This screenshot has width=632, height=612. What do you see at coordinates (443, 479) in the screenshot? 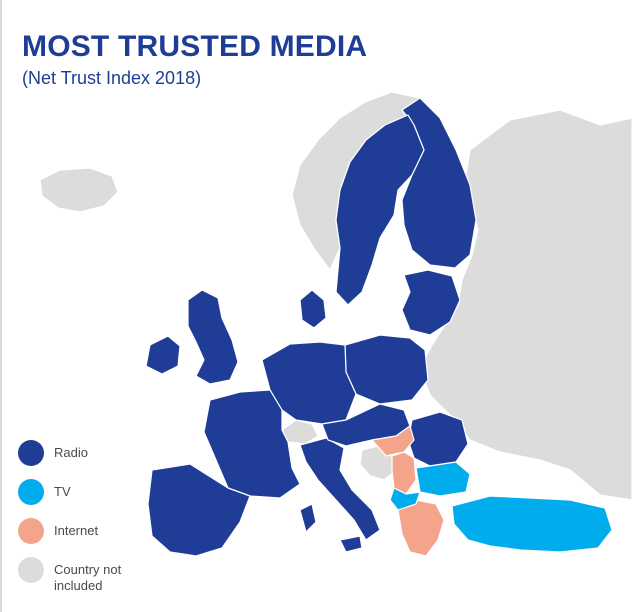
I see `country-bulgaria` at bounding box center [443, 479].